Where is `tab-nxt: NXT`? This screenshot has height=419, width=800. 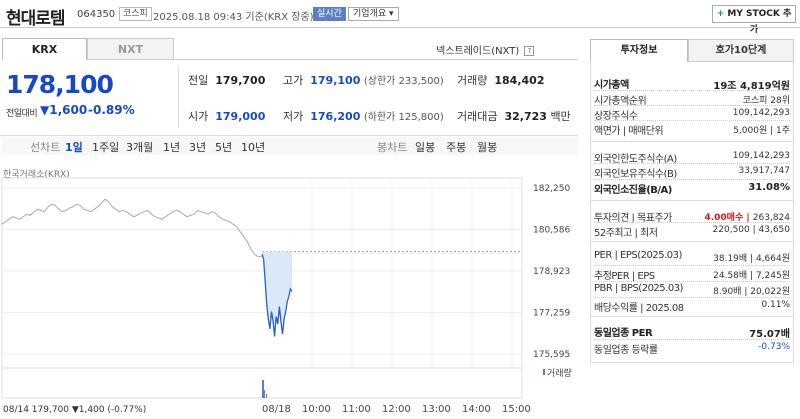
tab-nxt: NXT is located at coordinates (130, 49).